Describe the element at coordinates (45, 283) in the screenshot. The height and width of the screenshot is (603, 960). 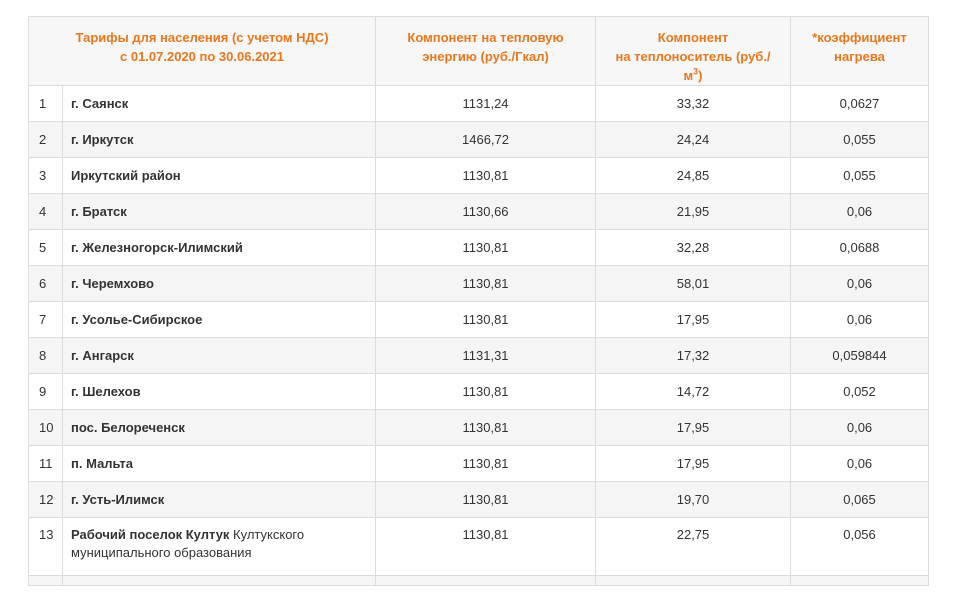
I see `row-index: 6` at that location.